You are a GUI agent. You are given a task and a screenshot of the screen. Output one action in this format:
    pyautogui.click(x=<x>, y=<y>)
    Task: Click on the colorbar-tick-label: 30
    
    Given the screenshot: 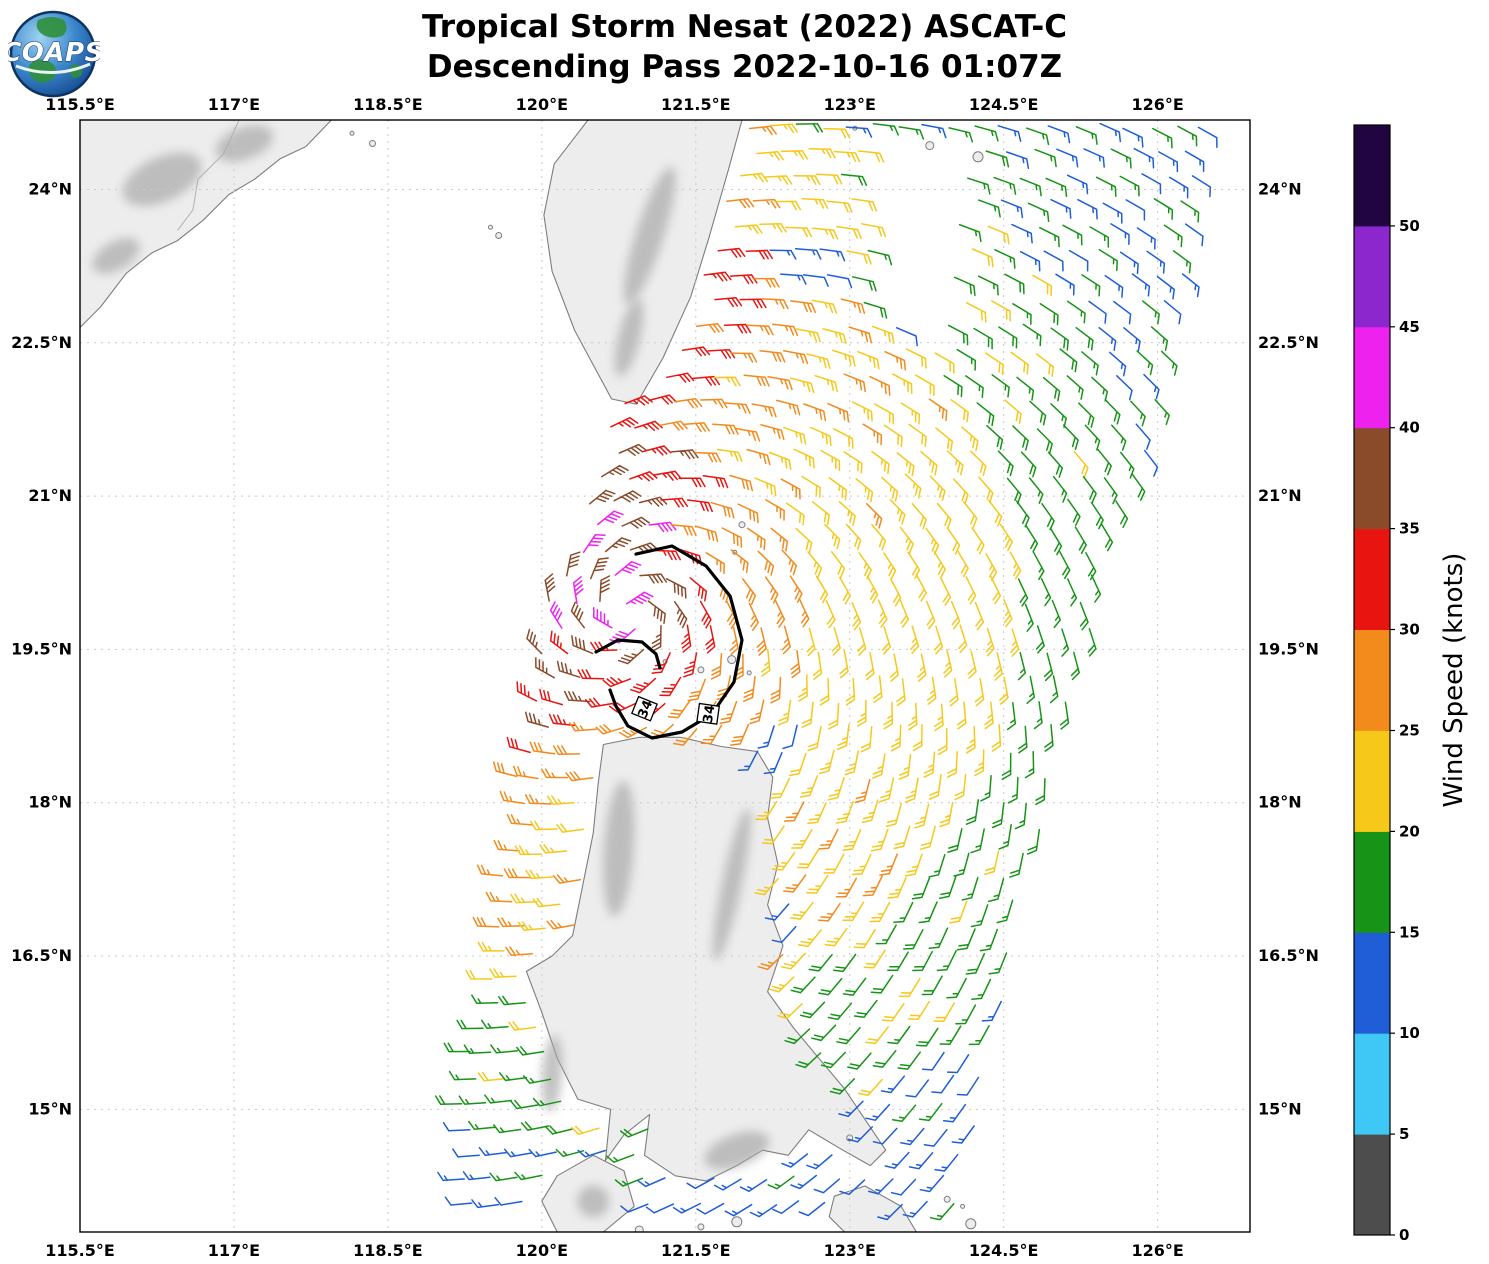 What is the action you would take?
    pyautogui.click(x=1409, y=630)
    